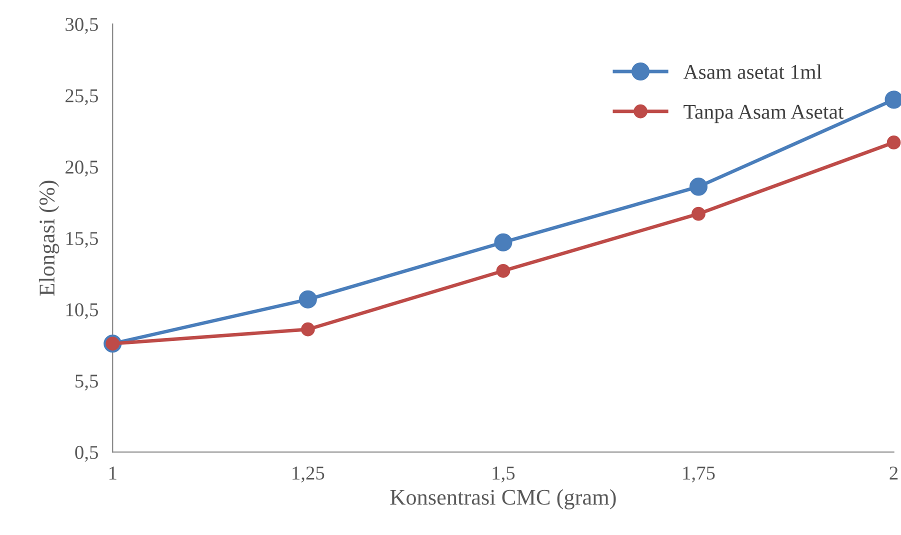 The height and width of the screenshot is (535, 901). What do you see at coordinates (894, 473) in the screenshot?
I see `x-tick-label: 2` at bounding box center [894, 473].